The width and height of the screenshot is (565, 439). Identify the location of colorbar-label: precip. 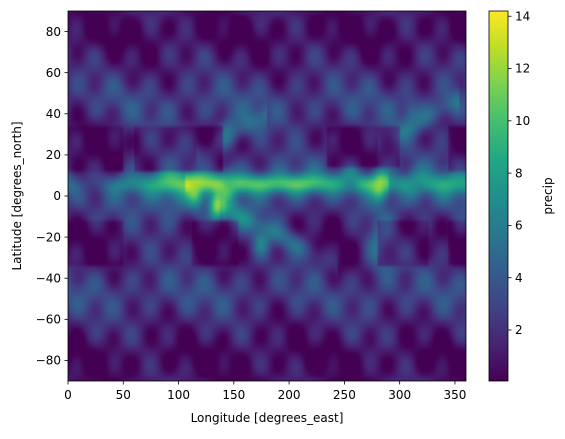
(548, 195).